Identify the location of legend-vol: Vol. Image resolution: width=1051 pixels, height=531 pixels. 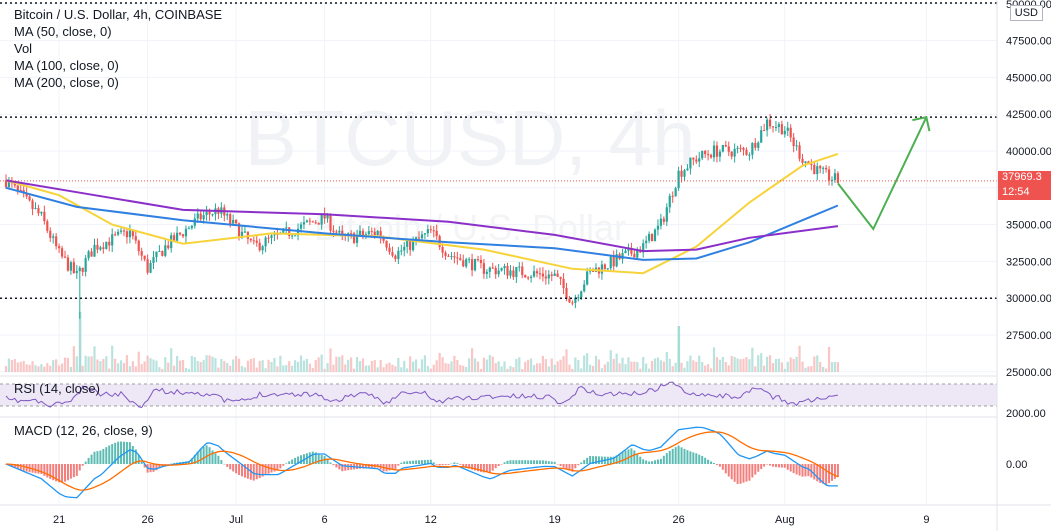
(23, 48).